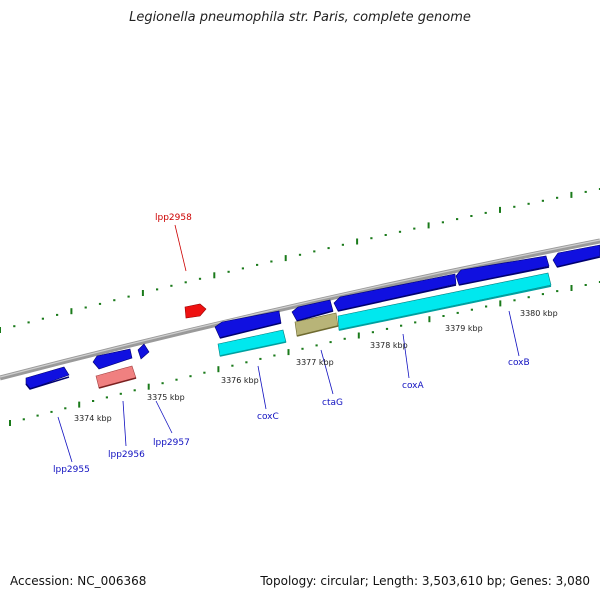 The image size is (600, 600). I want to click on feature-ctaG, so click(312, 310).